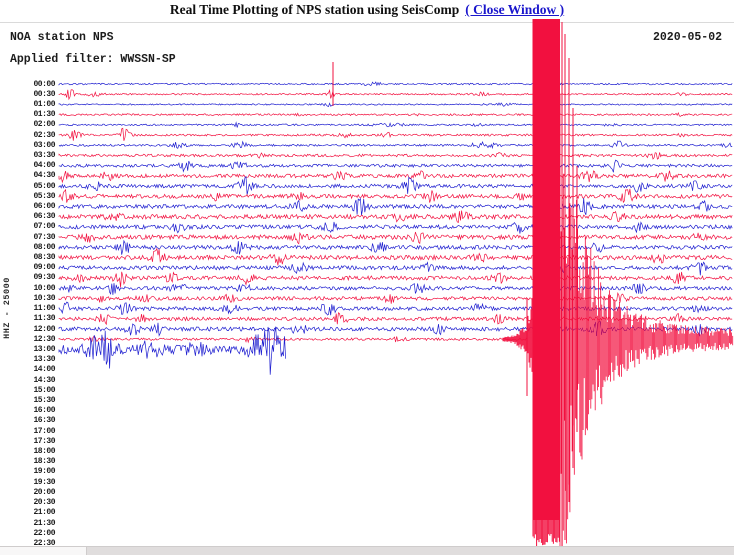 The image size is (734, 555). I want to click on scrollbar-thumb, so click(43, 551).